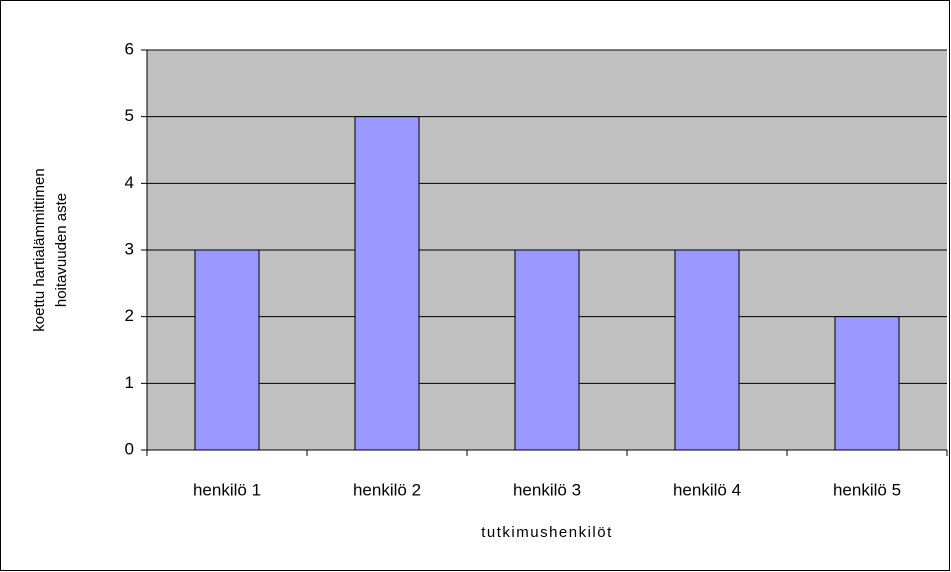  Describe the element at coordinates (387, 489) in the screenshot. I see `x-tick-label: henkilö 2` at that location.